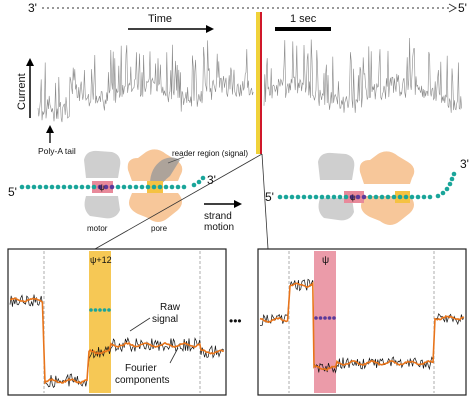 This screenshot has width=474, height=401. I want to click on left-psi-label: ψ, so click(102, 187).